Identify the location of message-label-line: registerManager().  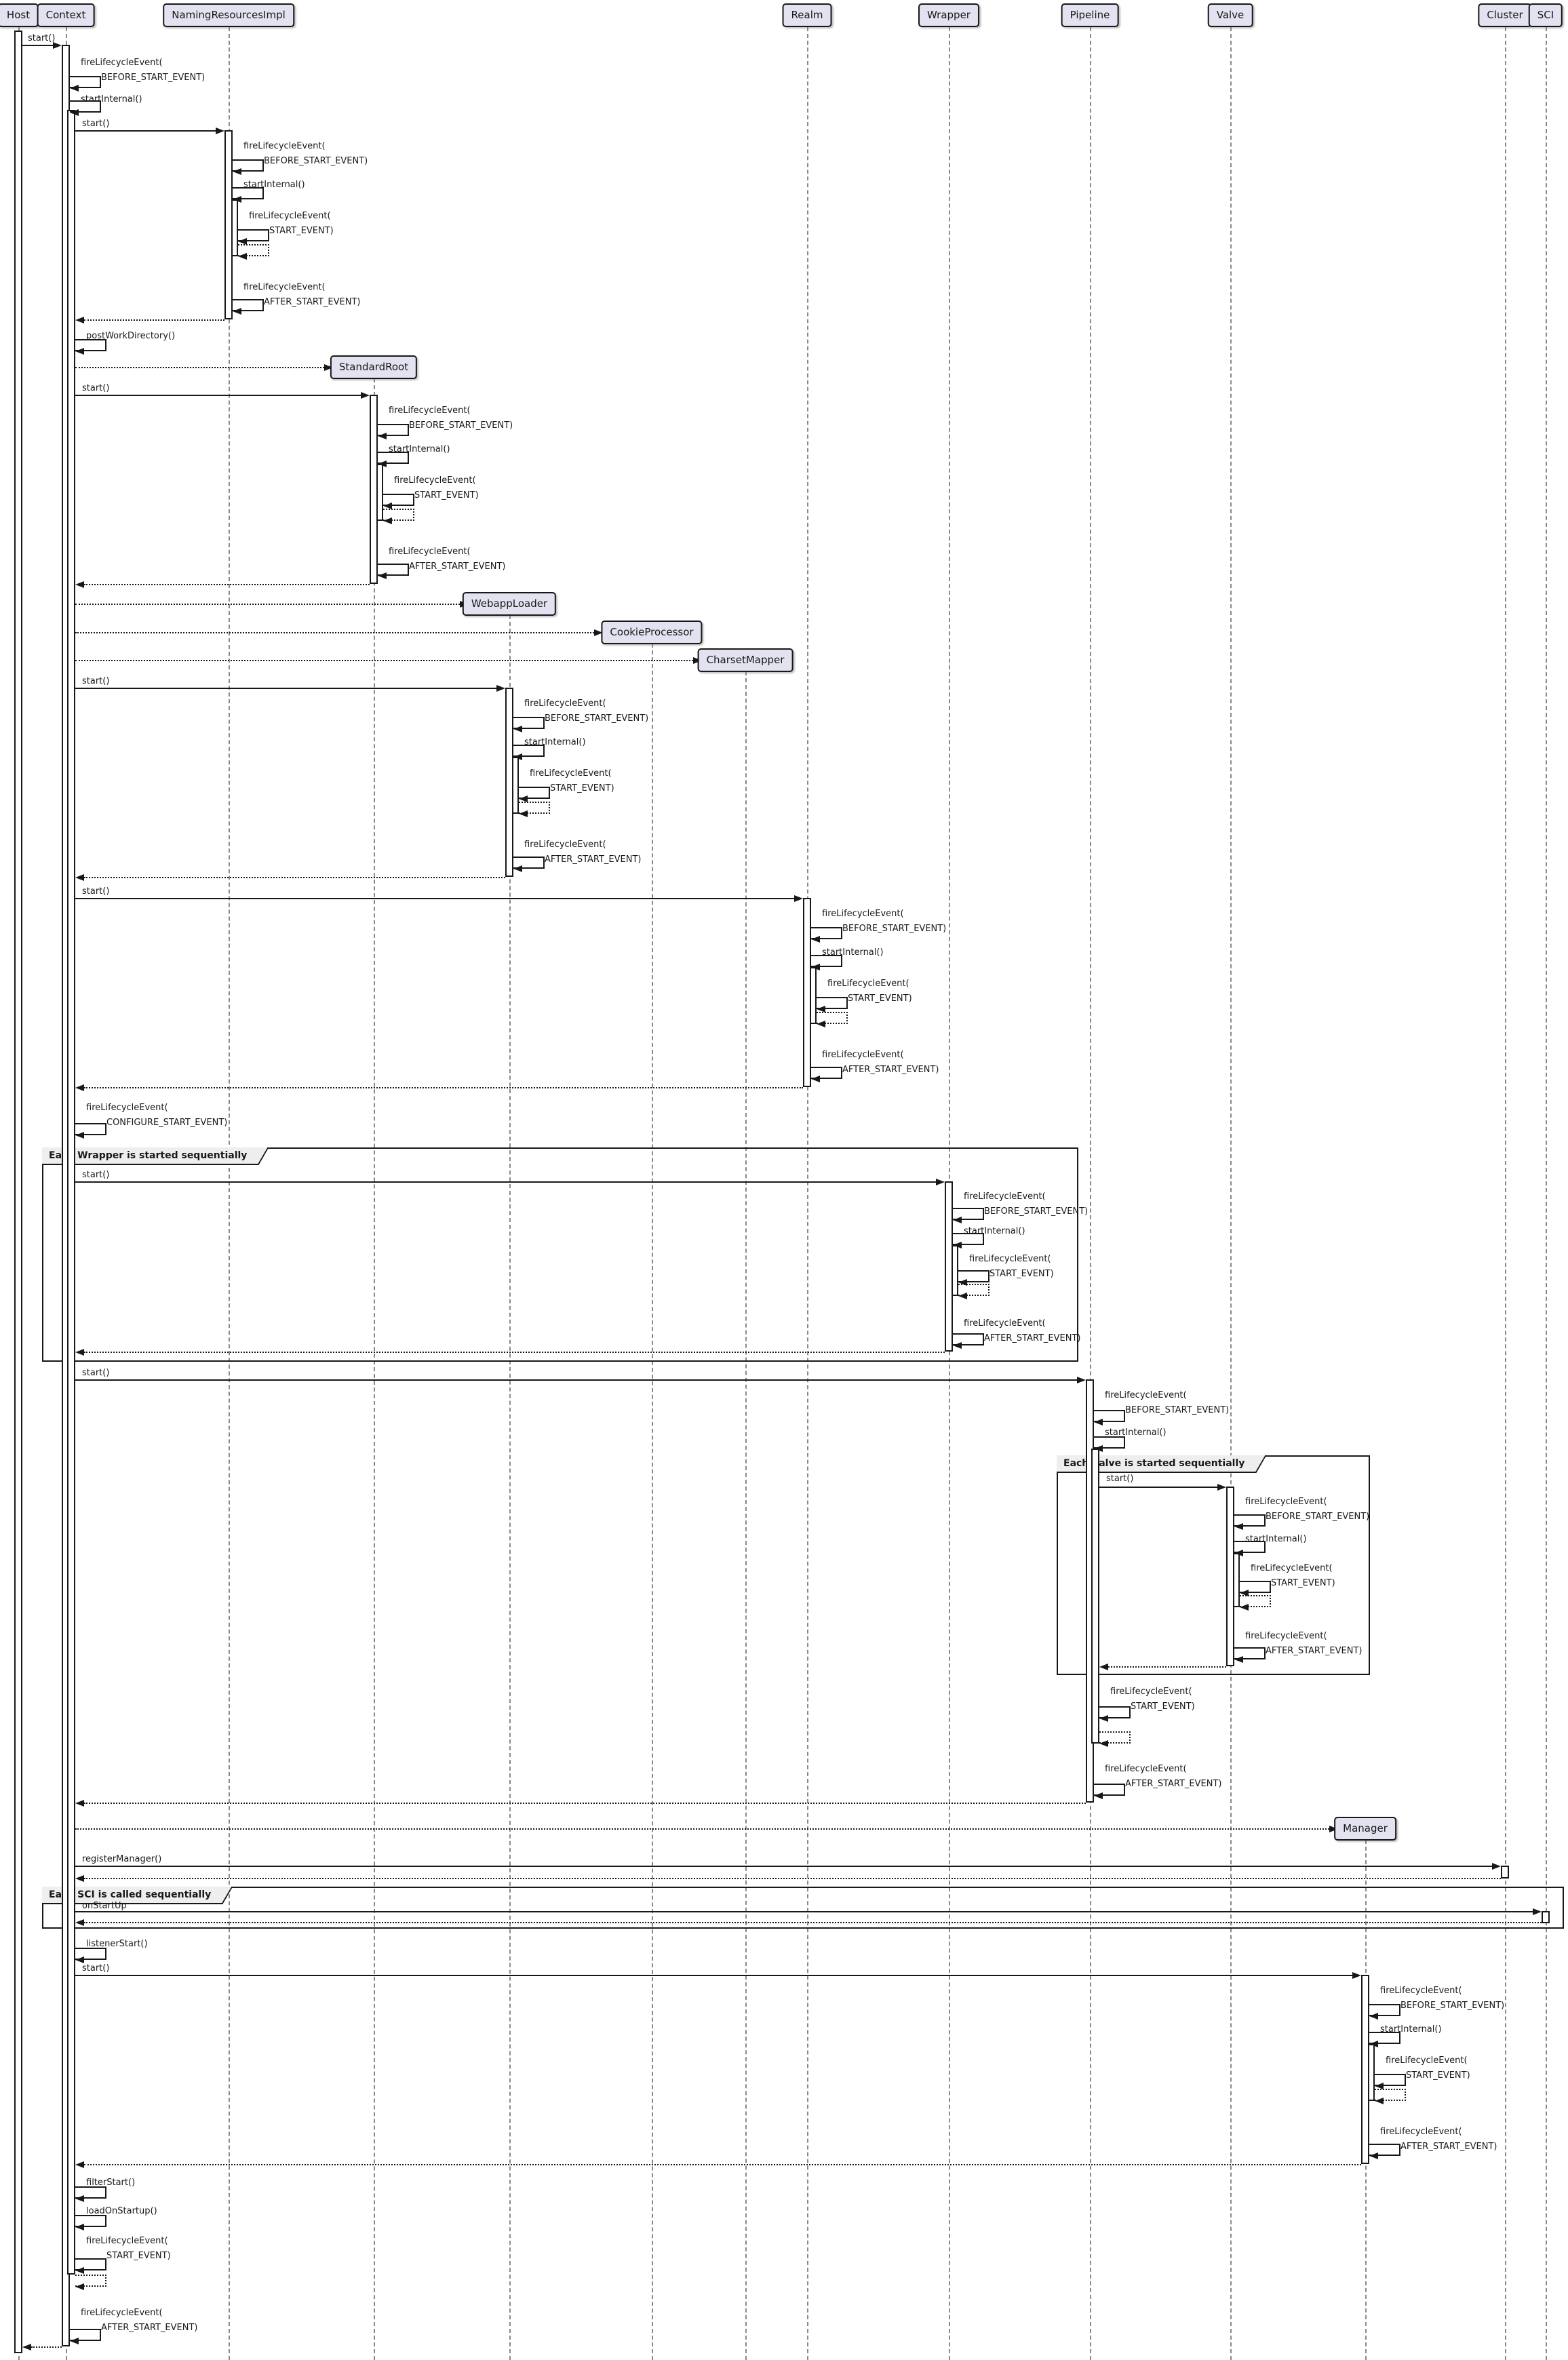
(122, 1859).